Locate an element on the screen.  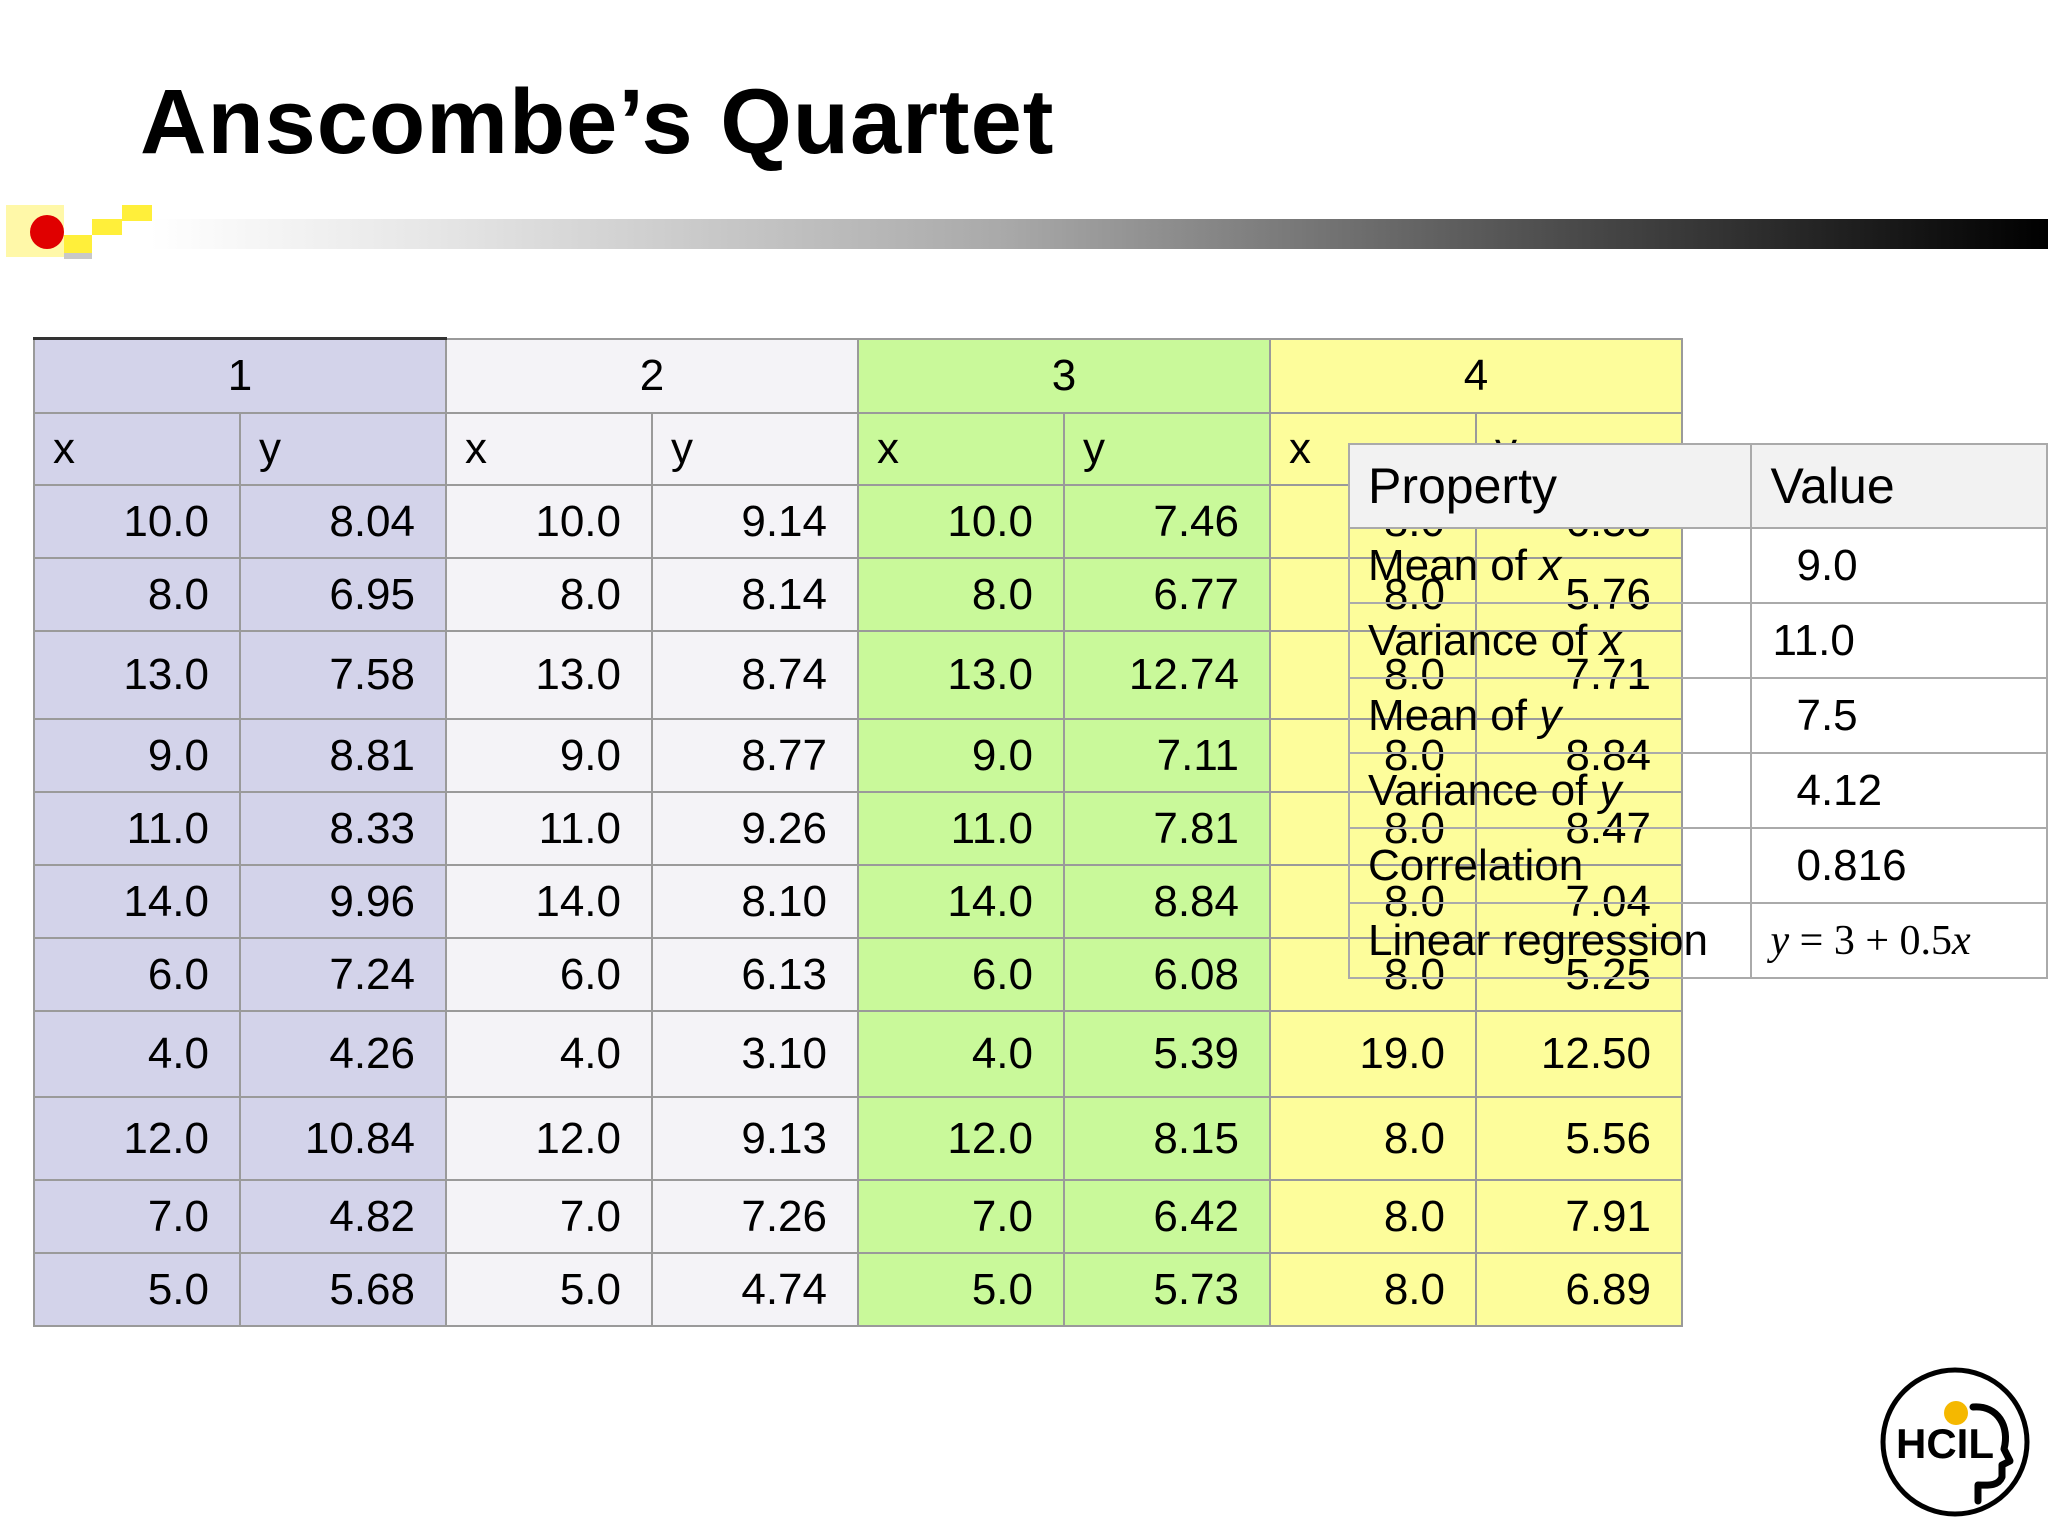
property-label: Linear regression is located at coordinates (1550, 940).